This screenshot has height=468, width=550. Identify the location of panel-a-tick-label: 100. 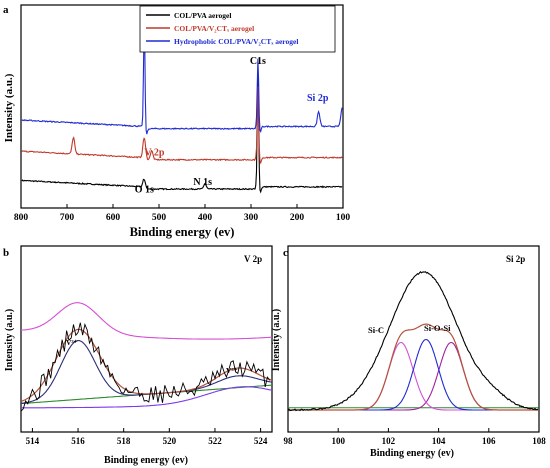
(343, 218).